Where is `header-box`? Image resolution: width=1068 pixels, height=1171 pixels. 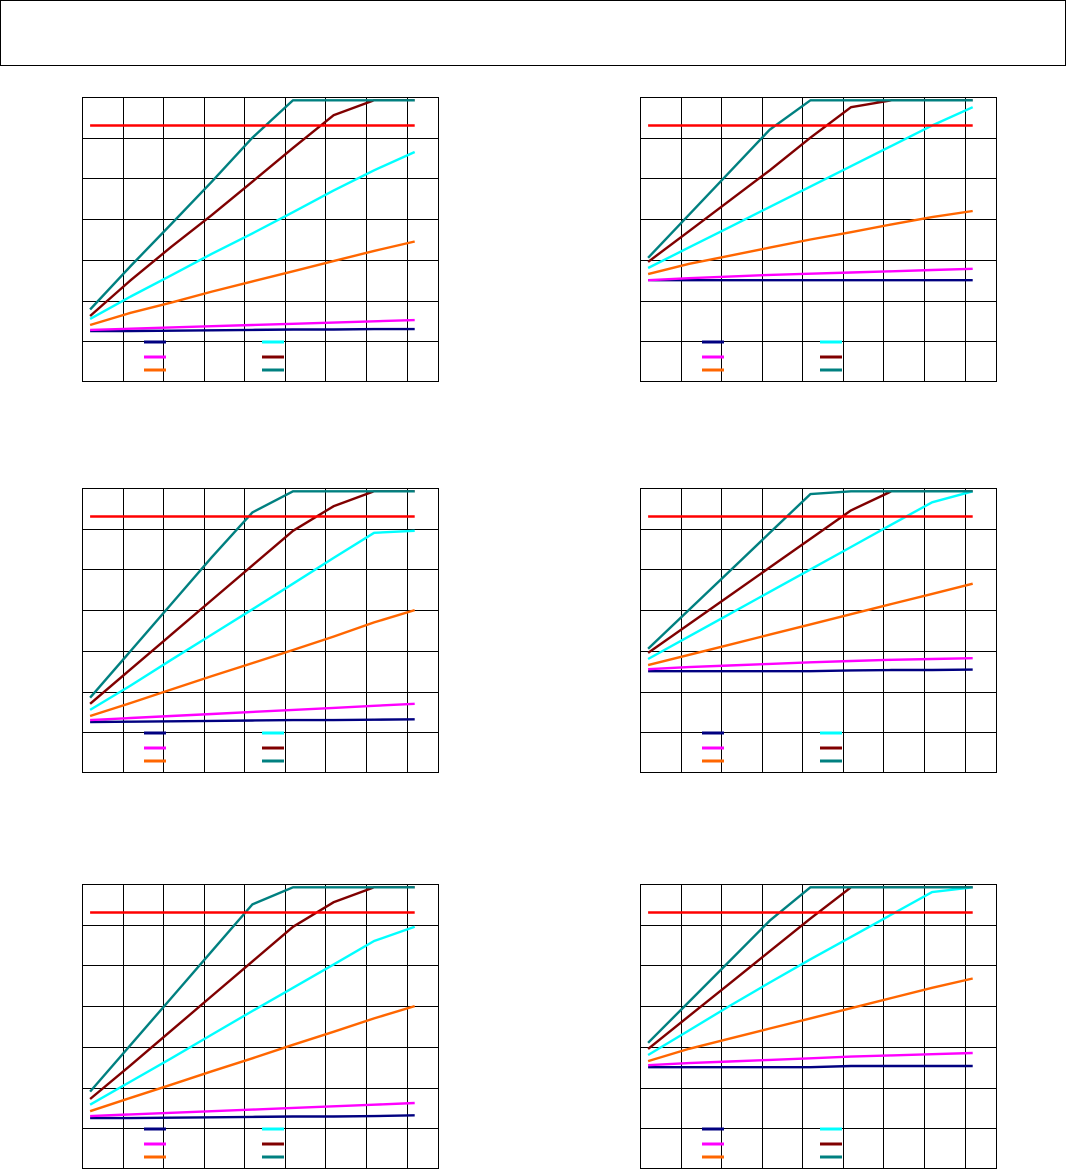 header-box is located at coordinates (533, 33).